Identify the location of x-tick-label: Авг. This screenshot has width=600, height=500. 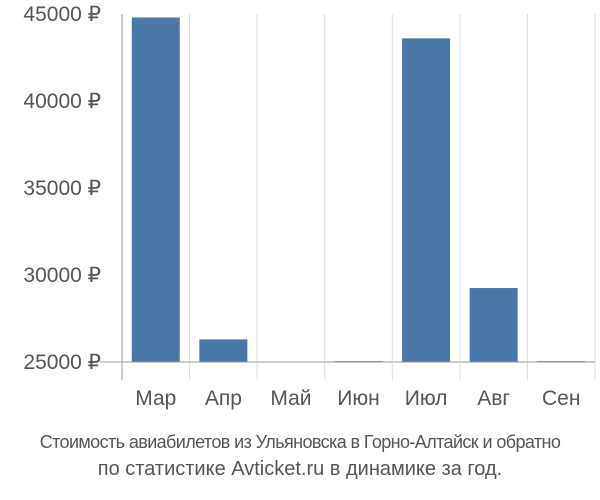
(493, 398).